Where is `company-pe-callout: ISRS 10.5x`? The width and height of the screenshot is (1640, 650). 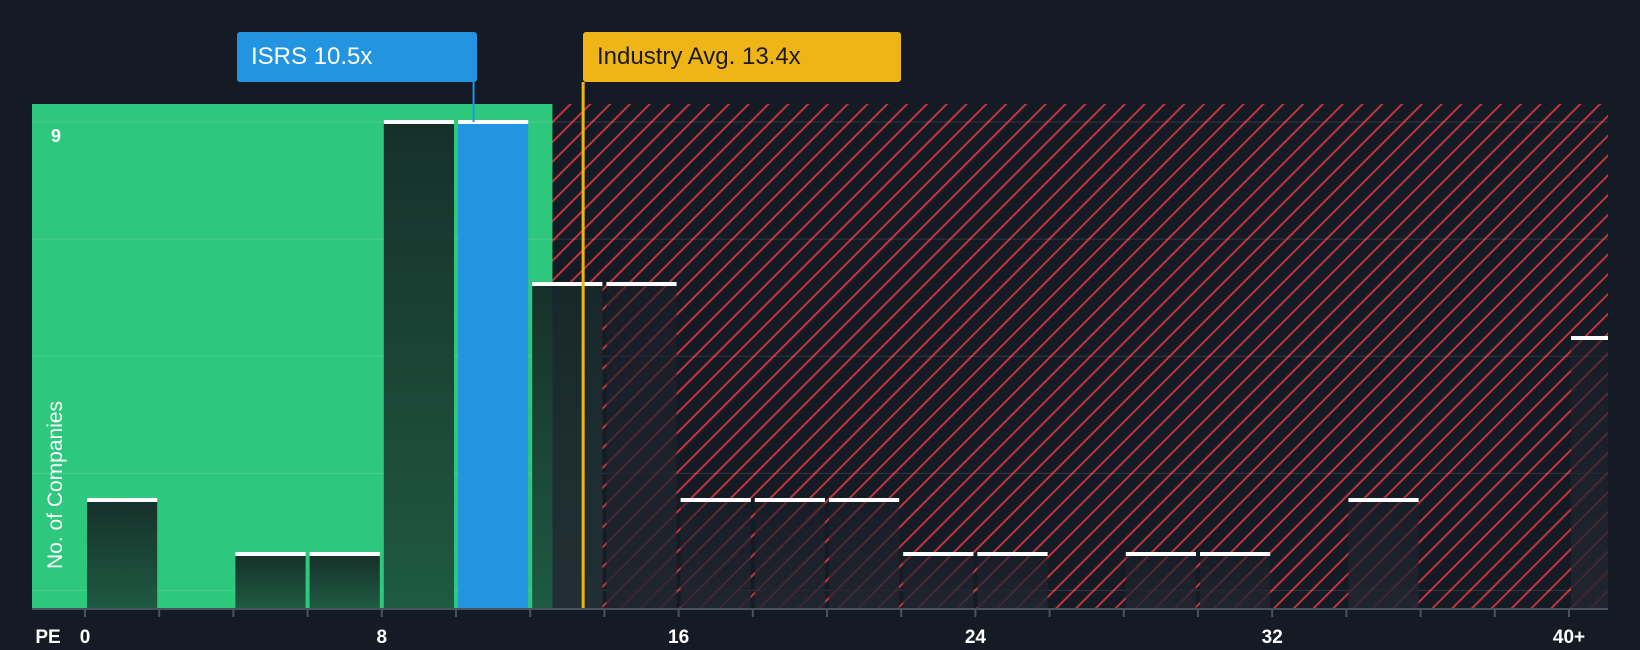 company-pe-callout: ISRS 10.5x is located at coordinates (357, 57).